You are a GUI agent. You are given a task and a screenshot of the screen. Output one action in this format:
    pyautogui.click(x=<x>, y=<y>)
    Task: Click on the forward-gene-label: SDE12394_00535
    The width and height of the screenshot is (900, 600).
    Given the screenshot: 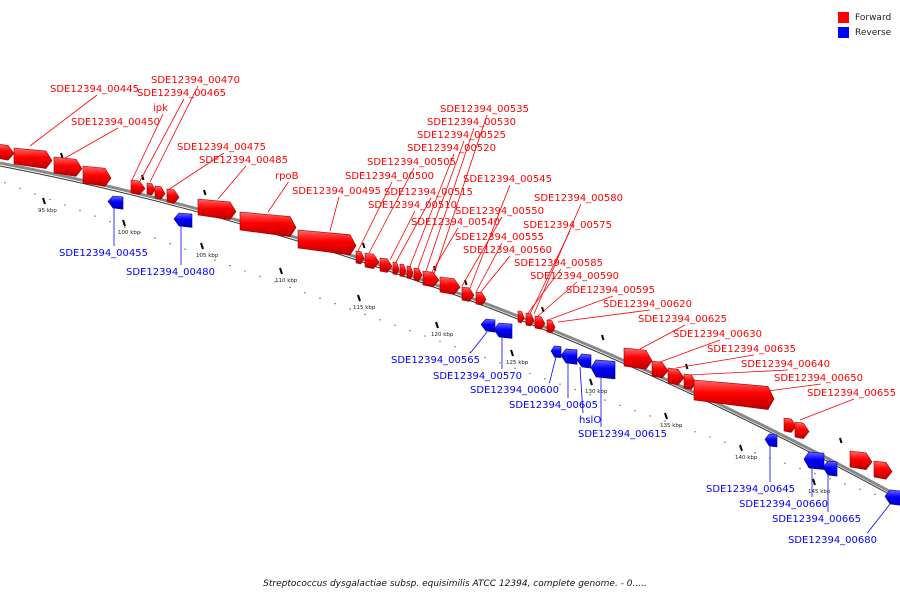 What is the action you would take?
    pyautogui.click(x=484, y=109)
    